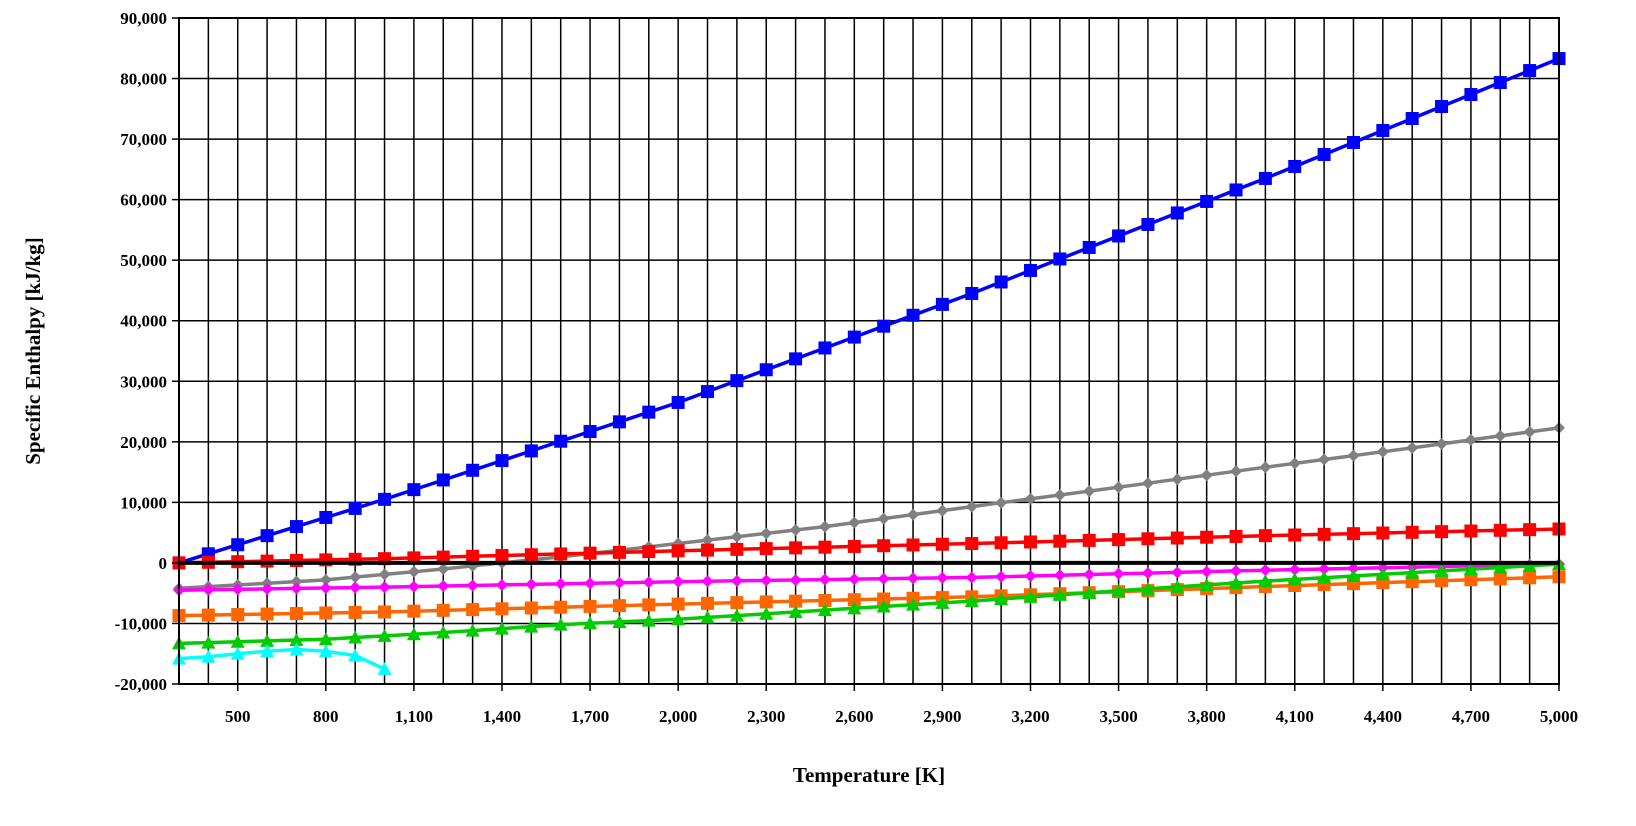 The image size is (1636, 826). Describe the element at coordinates (143, 139) in the screenshot. I see `y-tick-label: 70,000` at that location.